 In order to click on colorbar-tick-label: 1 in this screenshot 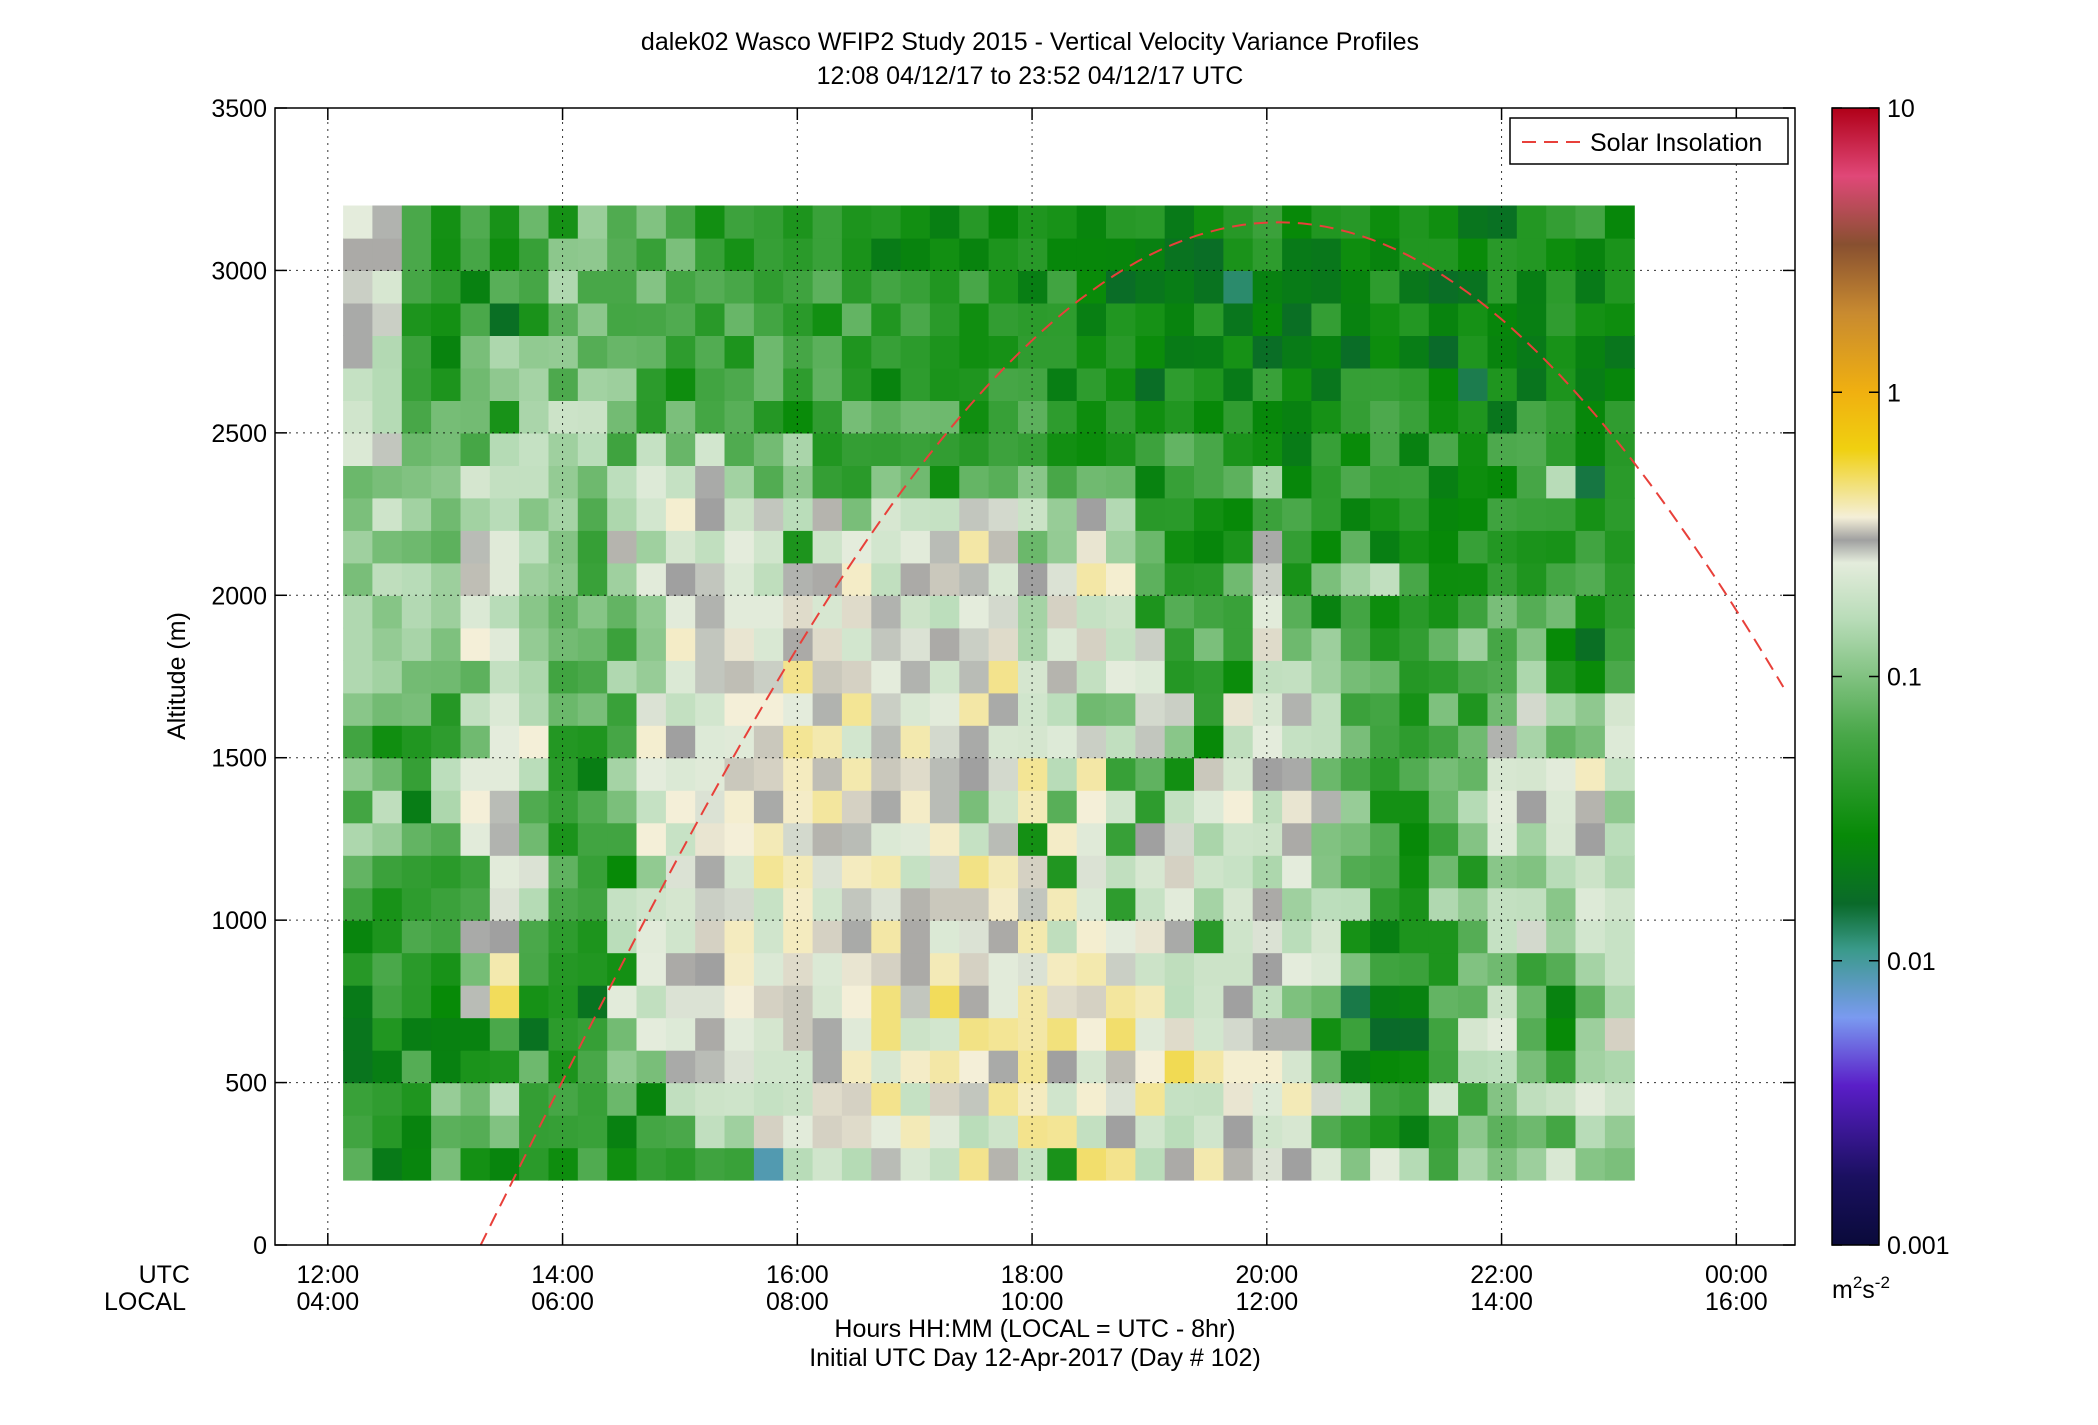, I will do `click(1894, 393)`.